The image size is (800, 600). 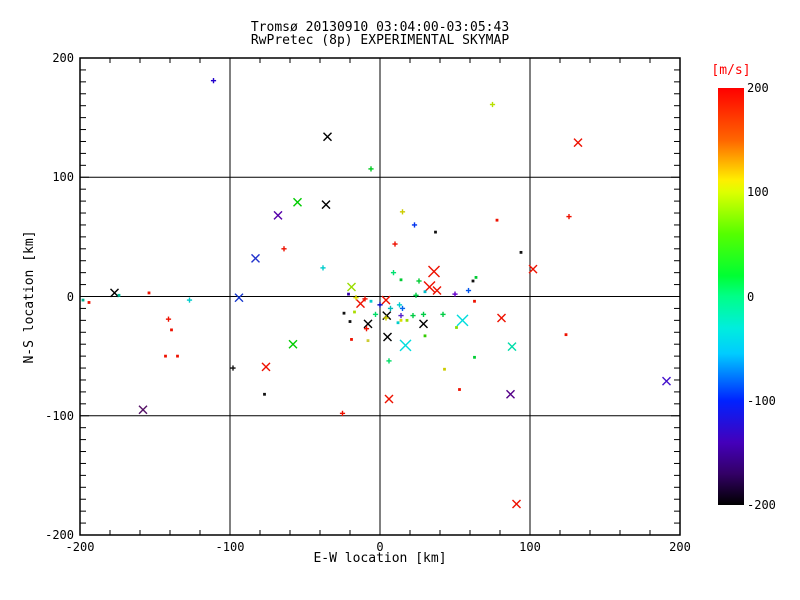 What do you see at coordinates (59, 535) in the screenshot?
I see `y-tick-label: -200` at bounding box center [59, 535].